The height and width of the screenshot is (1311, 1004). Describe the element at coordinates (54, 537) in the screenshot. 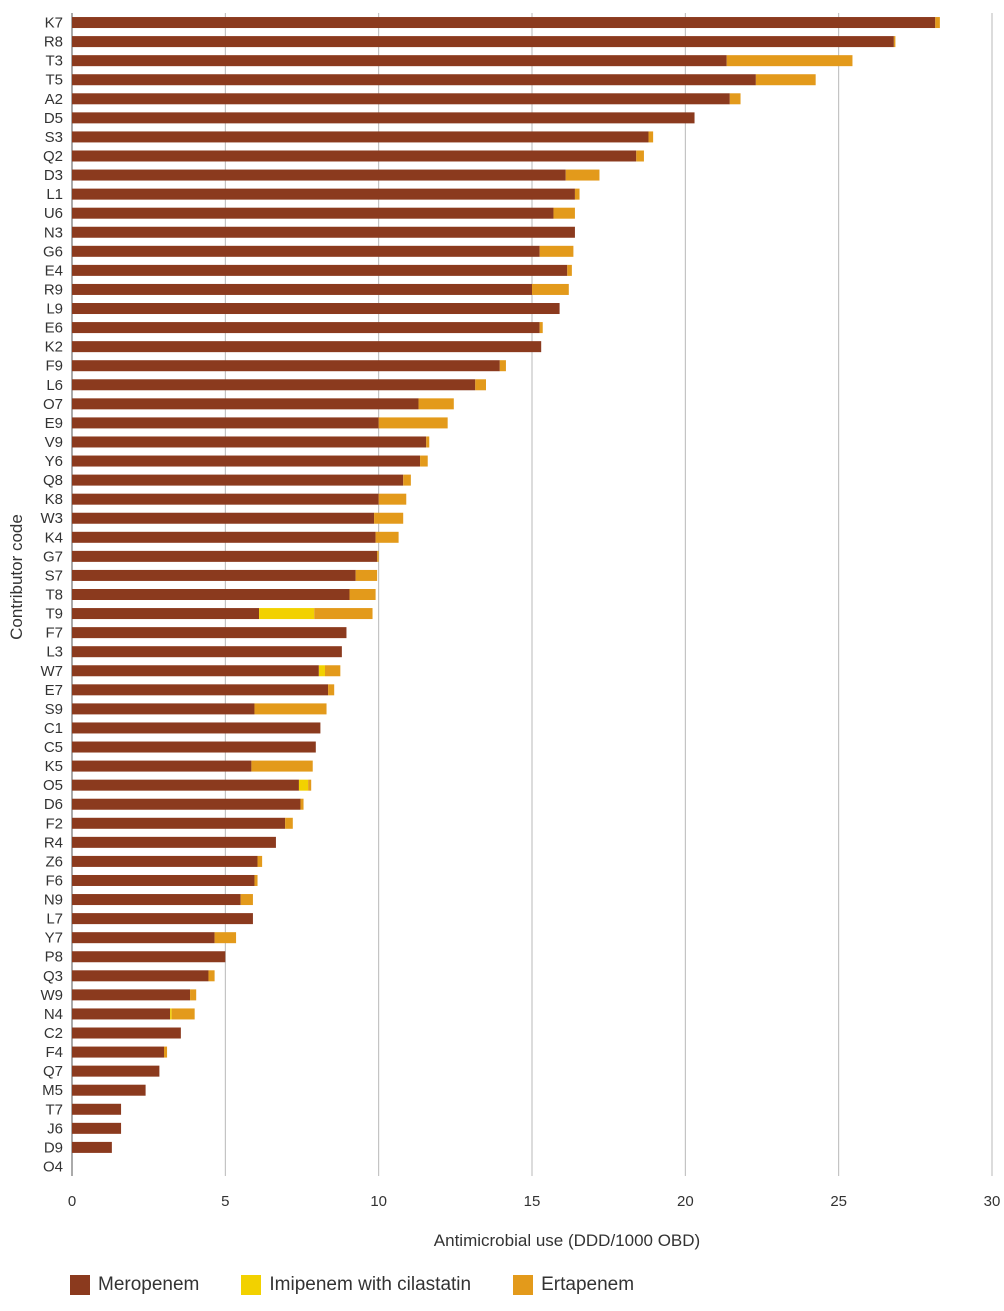

I see `category-label-K4: K4` at that location.